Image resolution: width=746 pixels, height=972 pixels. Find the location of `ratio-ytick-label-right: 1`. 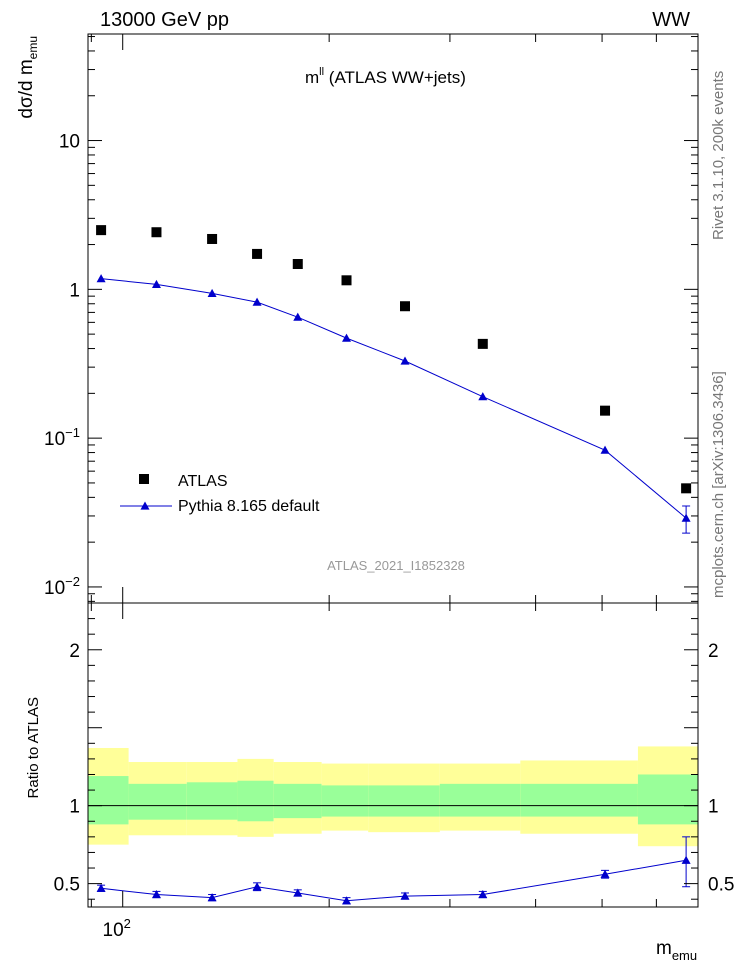

ratio-ytick-label-right: 1 is located at coordinates (713, 807).